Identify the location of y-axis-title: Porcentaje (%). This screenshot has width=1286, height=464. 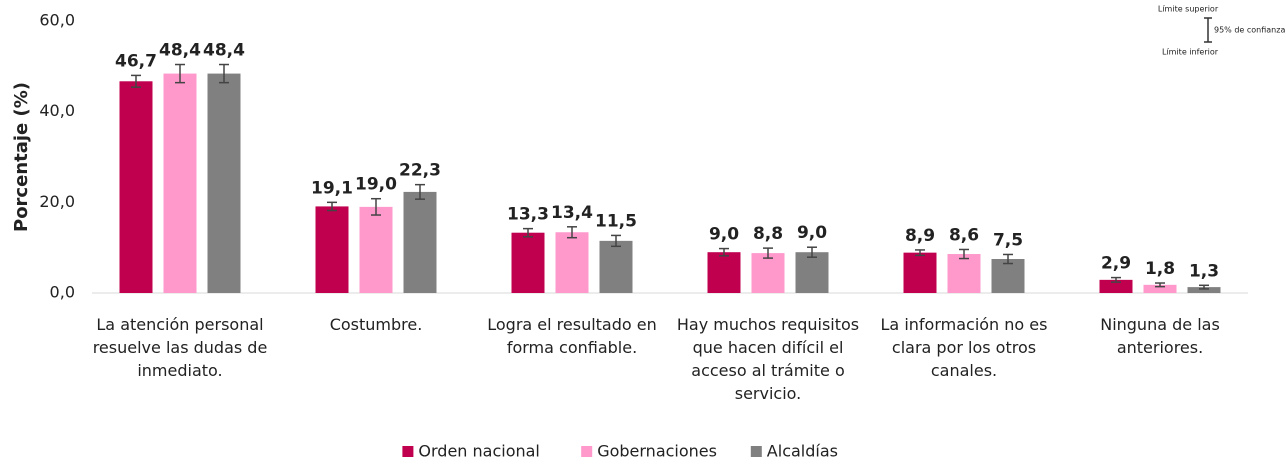
(21, 157).